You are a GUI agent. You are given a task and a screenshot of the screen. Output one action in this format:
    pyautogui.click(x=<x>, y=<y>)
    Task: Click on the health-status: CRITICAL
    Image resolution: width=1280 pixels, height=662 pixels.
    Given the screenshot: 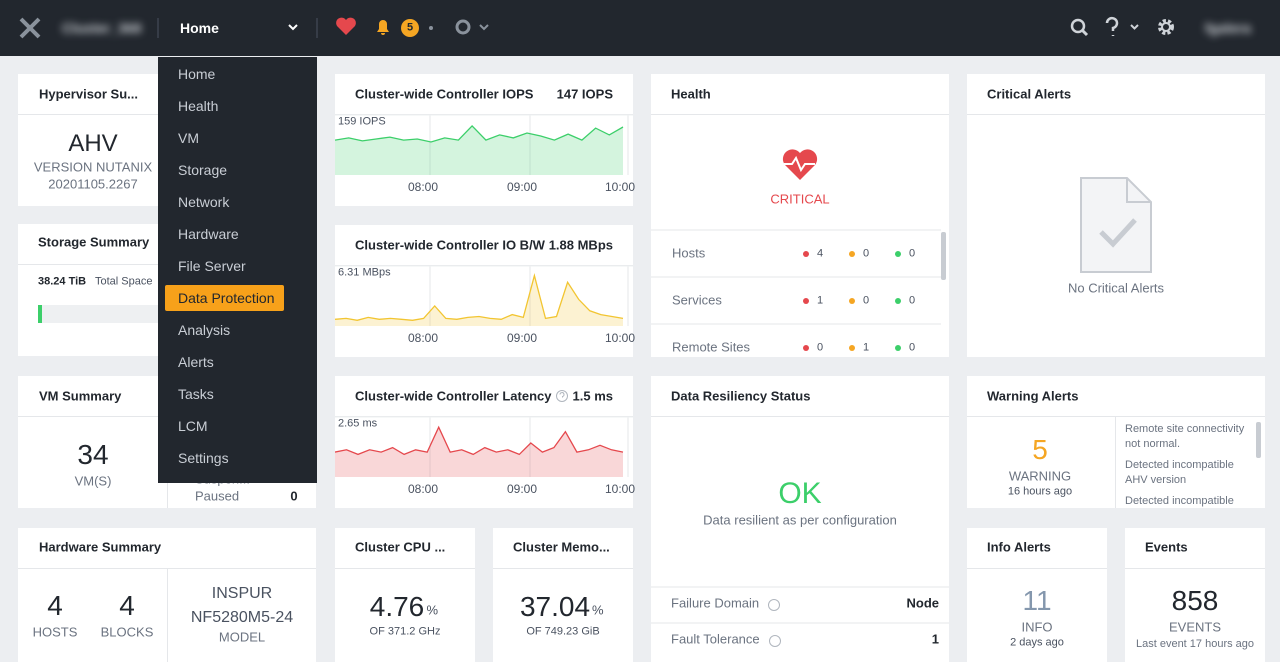 What is the action you would take?
    pyautogui.click(x=800, y=199)
    